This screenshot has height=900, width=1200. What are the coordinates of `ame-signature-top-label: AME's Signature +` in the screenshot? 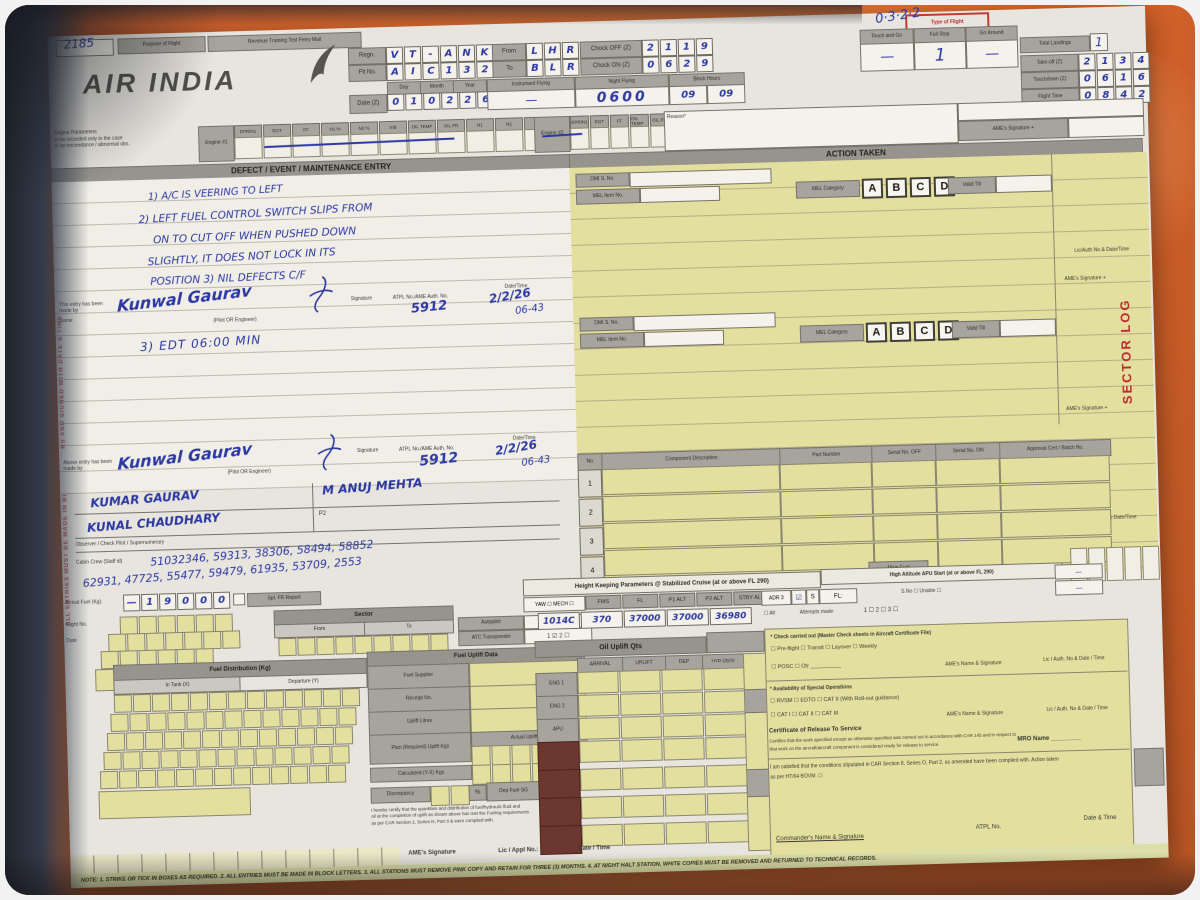 It's located at (1013, 130).